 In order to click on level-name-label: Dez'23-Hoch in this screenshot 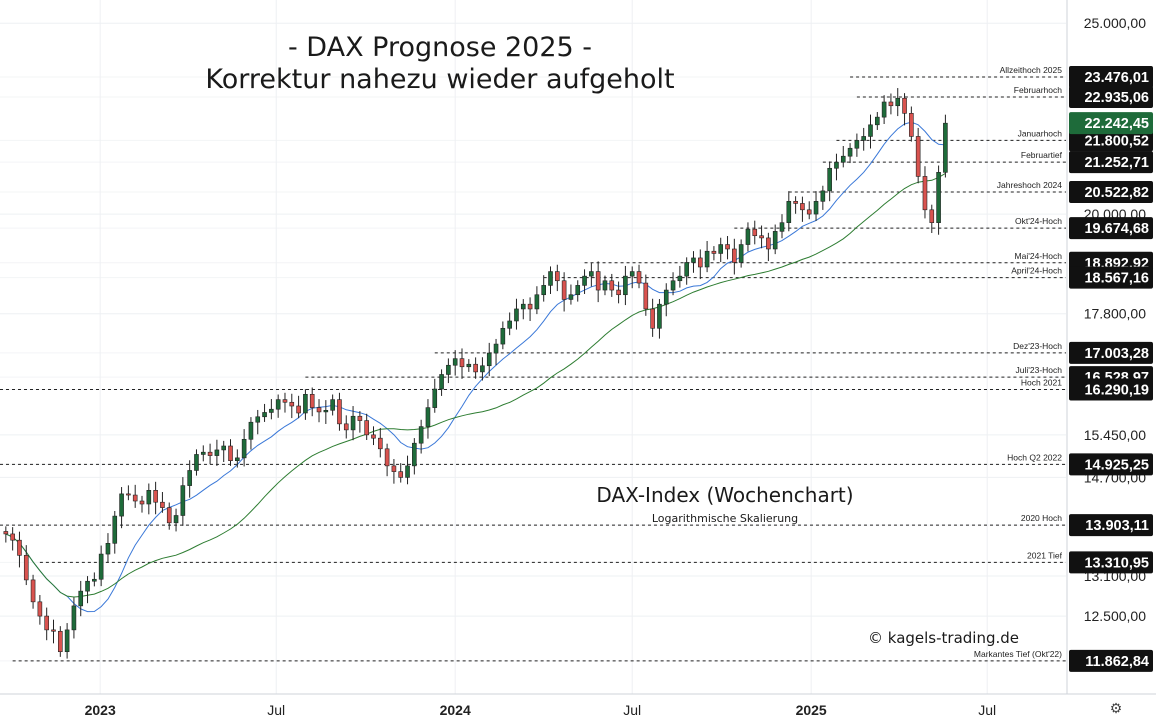, I will do `click(1037, 346)`.